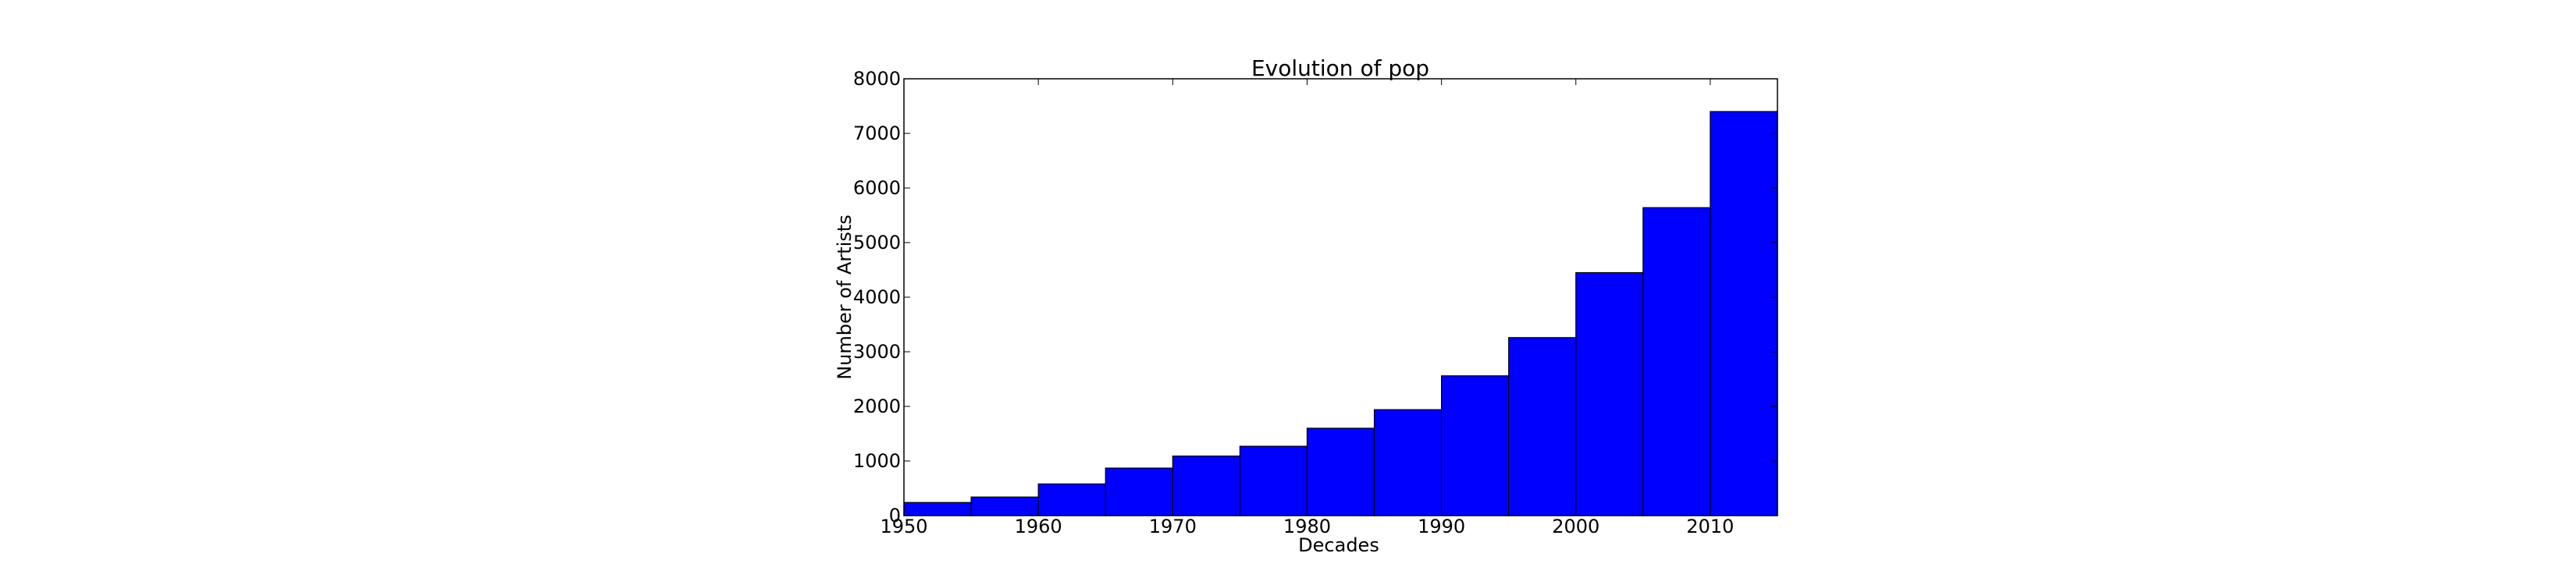 The height and width of the screenshot is (585, 2576). Describe the element at coordinates (1071, 500) in the screenshot. I see `bar-1960` at that location.